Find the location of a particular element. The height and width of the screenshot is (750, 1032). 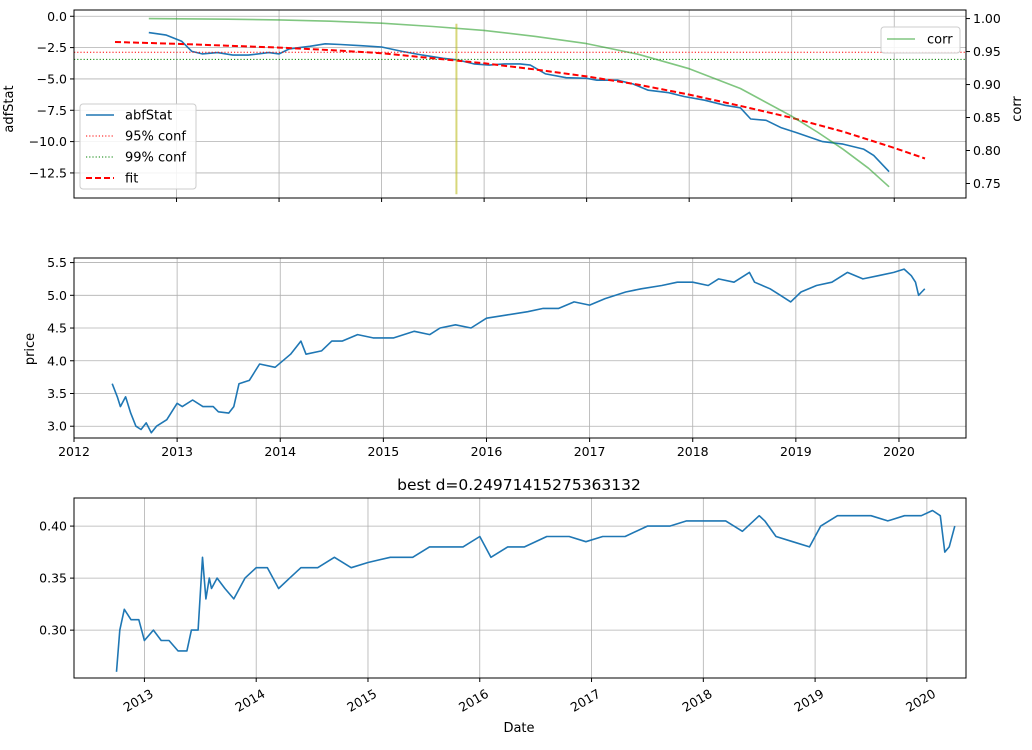

adf-line-abfstat is located at coordinates (519, 102).